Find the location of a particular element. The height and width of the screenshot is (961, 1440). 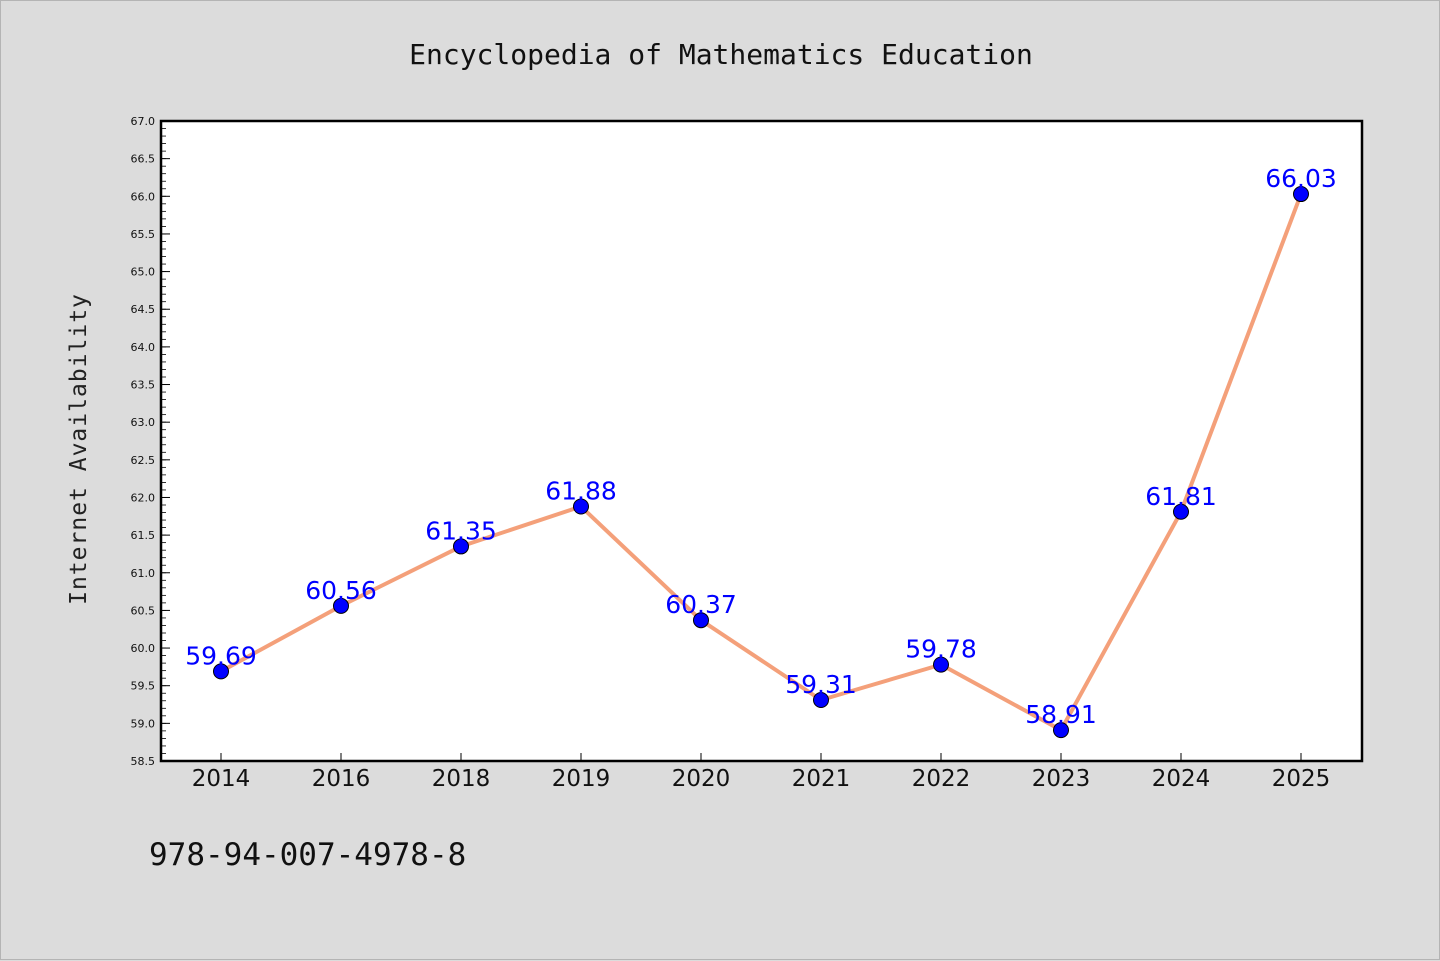

y-tick-label: 67.0 is located at coordinates (143, 121).